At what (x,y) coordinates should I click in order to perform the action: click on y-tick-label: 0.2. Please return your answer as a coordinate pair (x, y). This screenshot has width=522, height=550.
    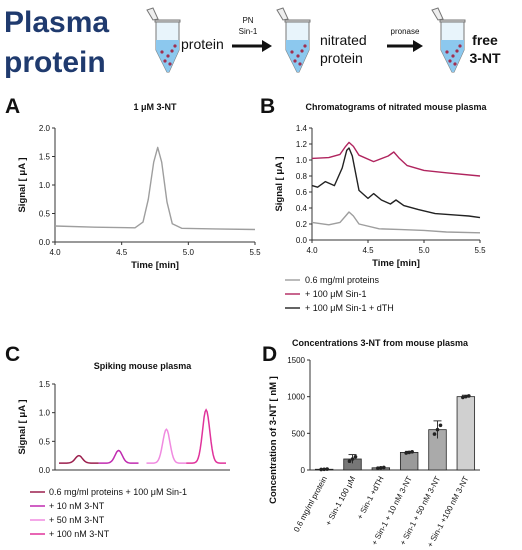
    Looking at the image, I should click on (302, 224).